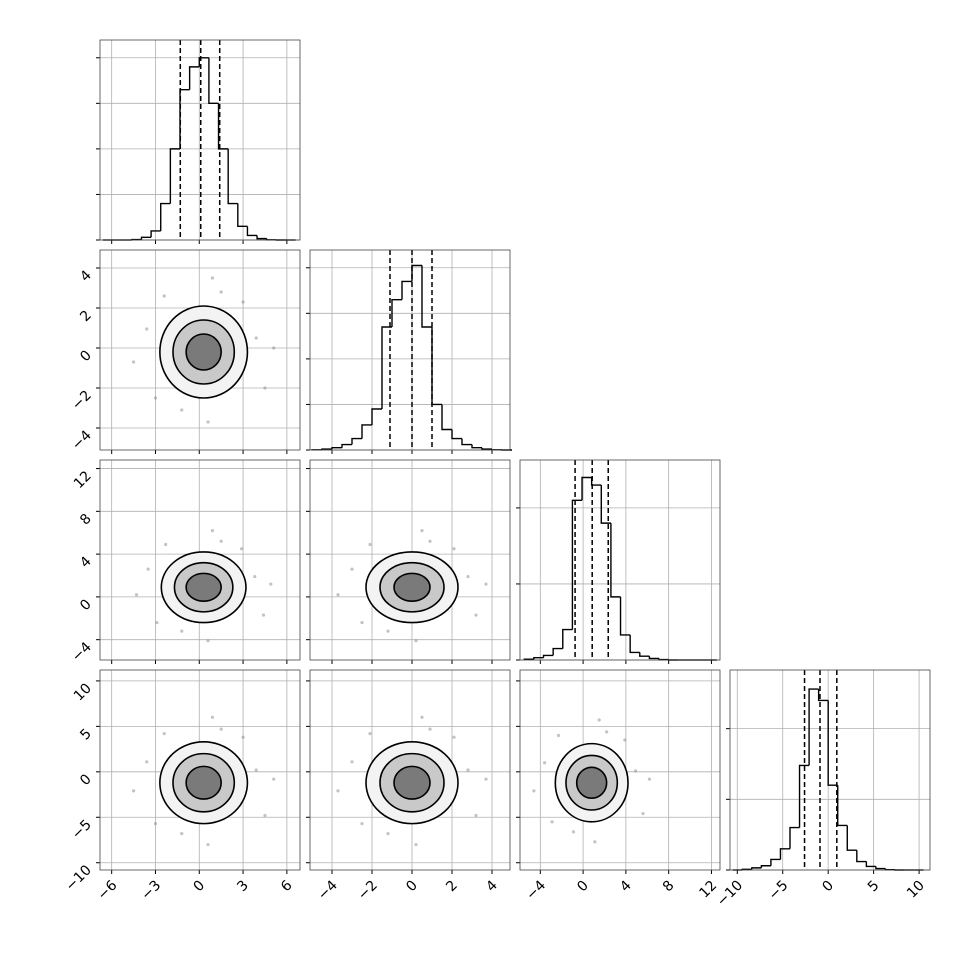 The width and height of the screenshot is (970, 970). Describe the element at coordinates (874, 887) in the screenshot. I see `x-tick-label: 5` at that location.